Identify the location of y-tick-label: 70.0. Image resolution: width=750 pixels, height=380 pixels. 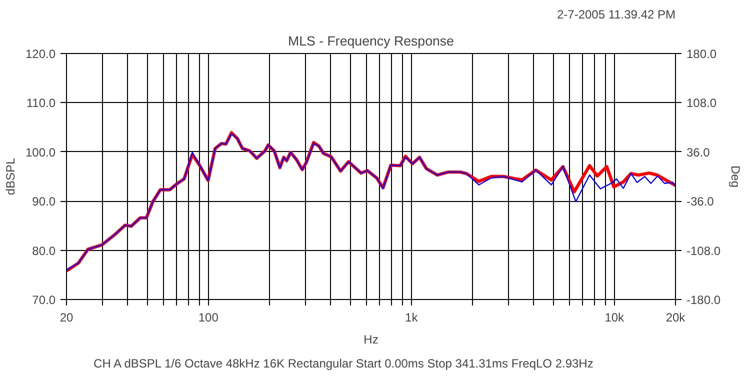
(44, 300).